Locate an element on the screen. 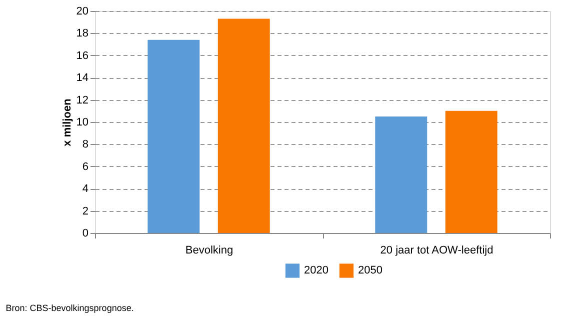  y-tick-label: 20 is located at coordinates (82, 12).